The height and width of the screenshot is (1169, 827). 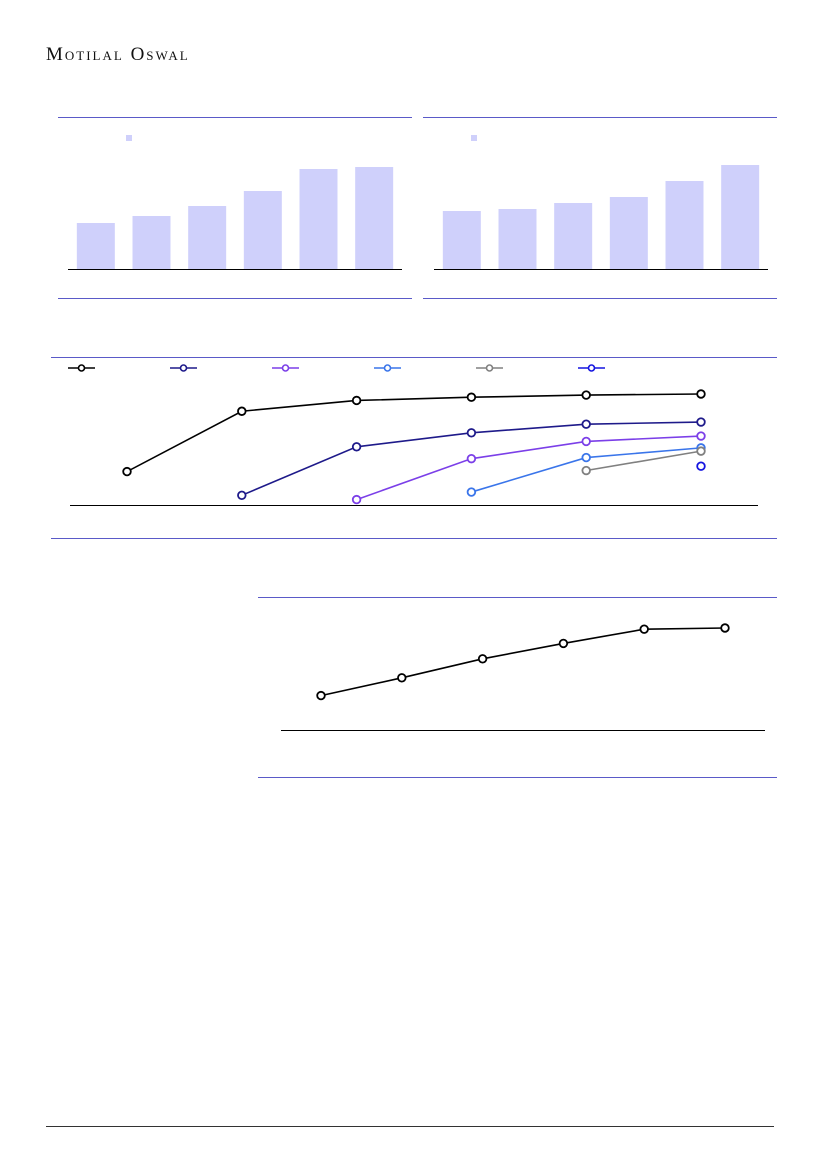 What do you see at coordinates (523, 662) in the screenshot?
I see `chart4-series-1-line` at bounding box center [523, 662].